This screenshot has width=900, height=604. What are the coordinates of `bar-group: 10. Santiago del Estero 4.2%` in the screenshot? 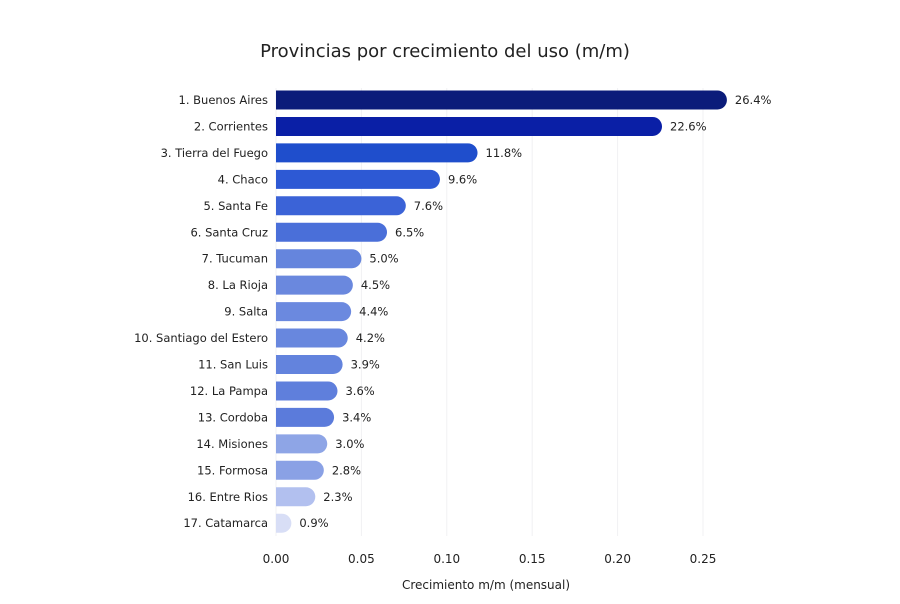 It's located at (259, 338).